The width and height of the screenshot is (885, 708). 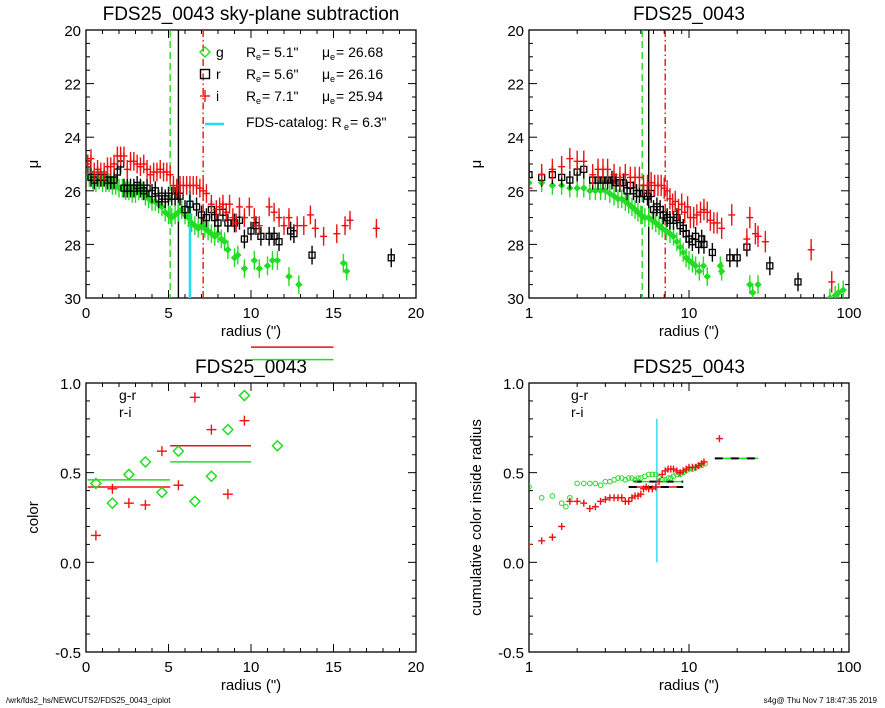 I want to click on series-g-r, so click(x=186, y=449).